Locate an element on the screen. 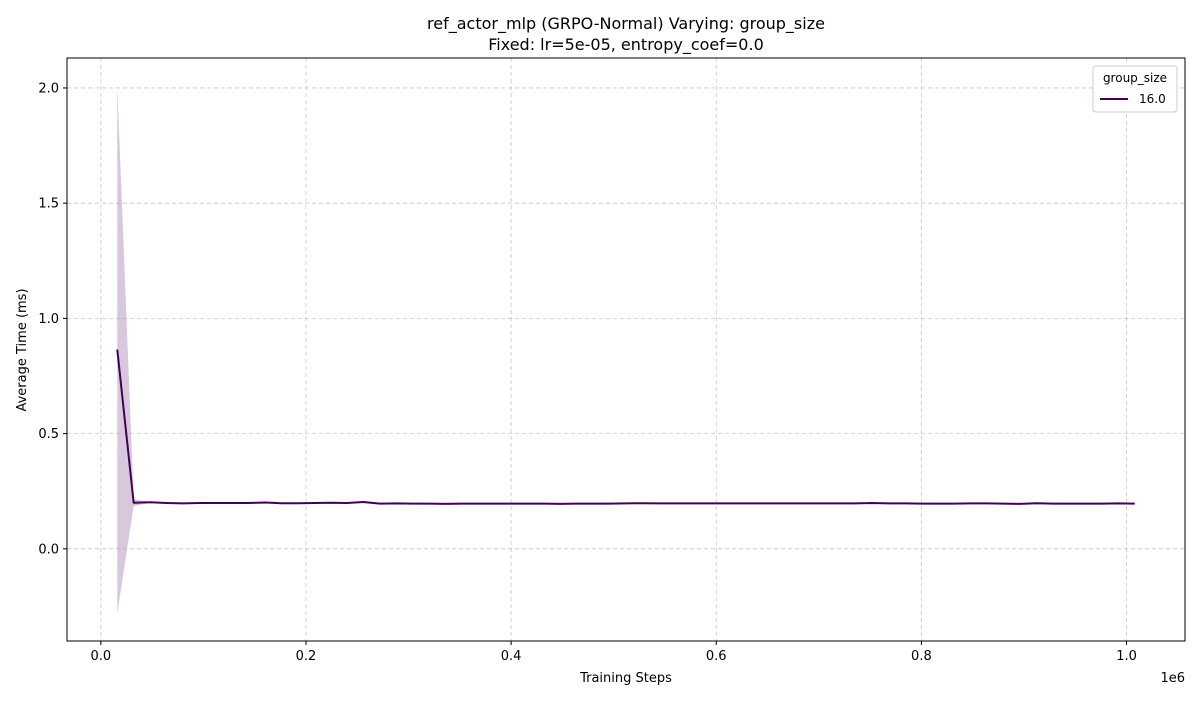 The width and height of the screenshot is (1200, 704). legend-label-16: 16.0 is located at coordinates (1152, 99).